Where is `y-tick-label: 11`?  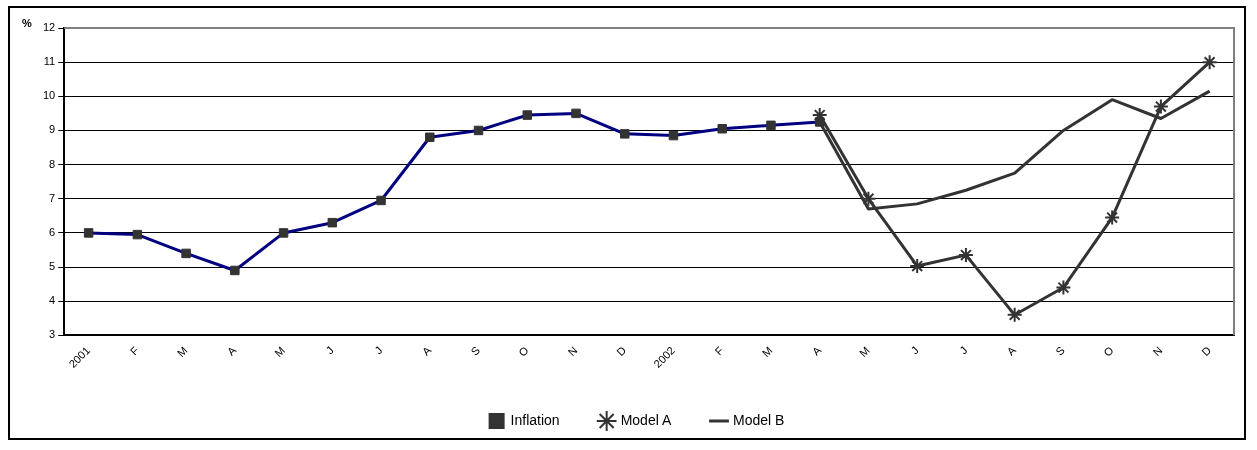
y-tick-label: 11 is located at coordinates (49, 61).